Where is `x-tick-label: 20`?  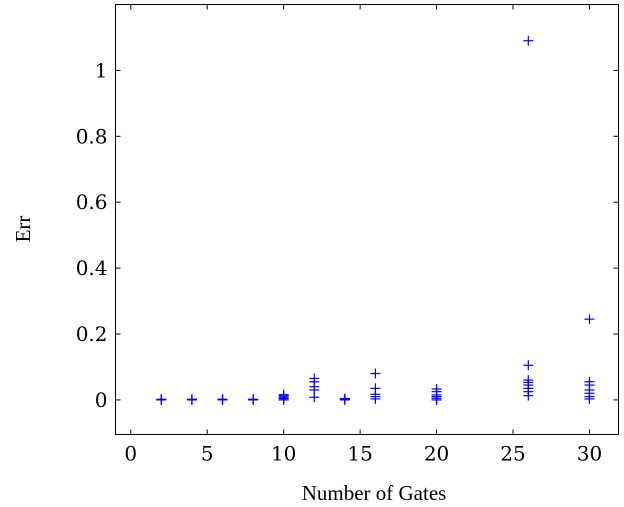 x-tick-label: 20 is located at coordinates (436, 454).